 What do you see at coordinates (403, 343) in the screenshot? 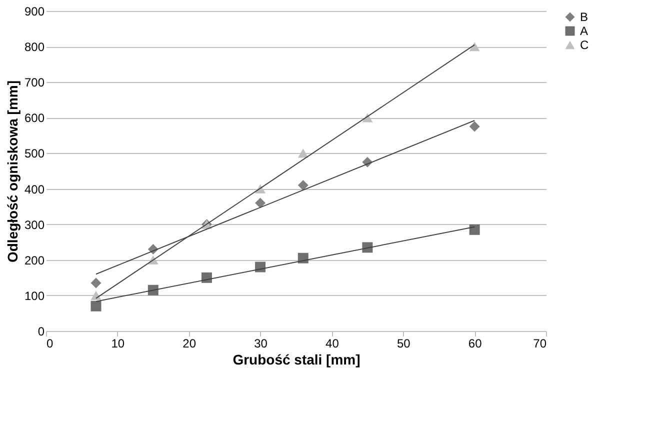
I see `x-tick-label: 50` at bounding box center [403, 343].